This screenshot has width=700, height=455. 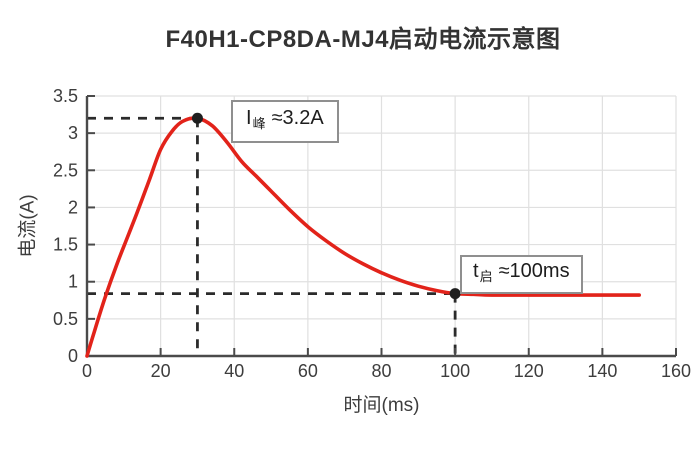 What do you see at coordinates (73, 207) in the screenshot?
I see `y-tick-label: 2` at bounding box center [73, 207].